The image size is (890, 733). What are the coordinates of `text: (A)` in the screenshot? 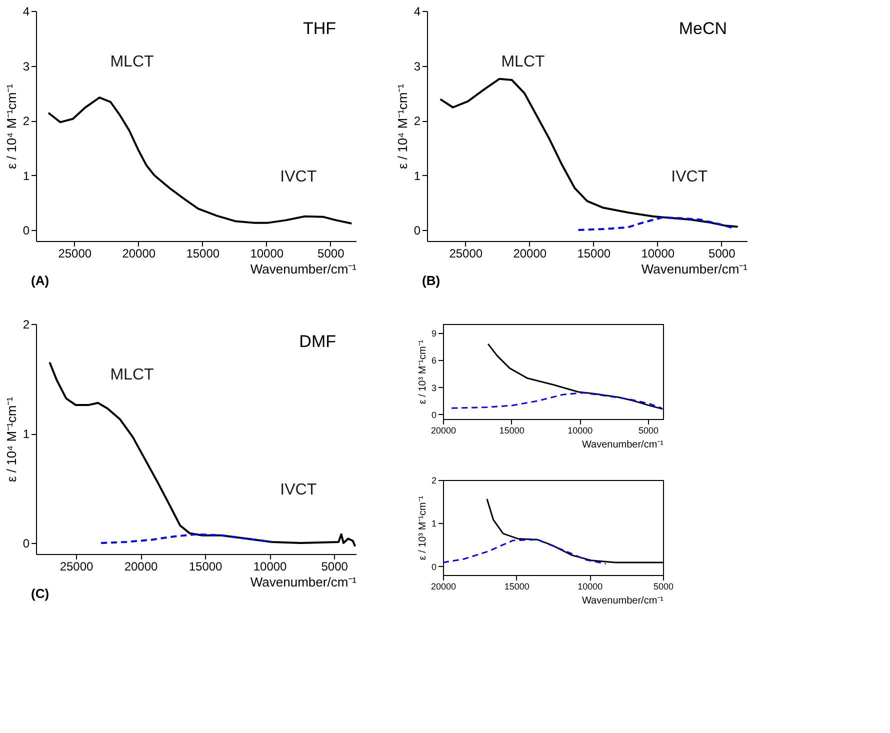 It's located at (40, 280).